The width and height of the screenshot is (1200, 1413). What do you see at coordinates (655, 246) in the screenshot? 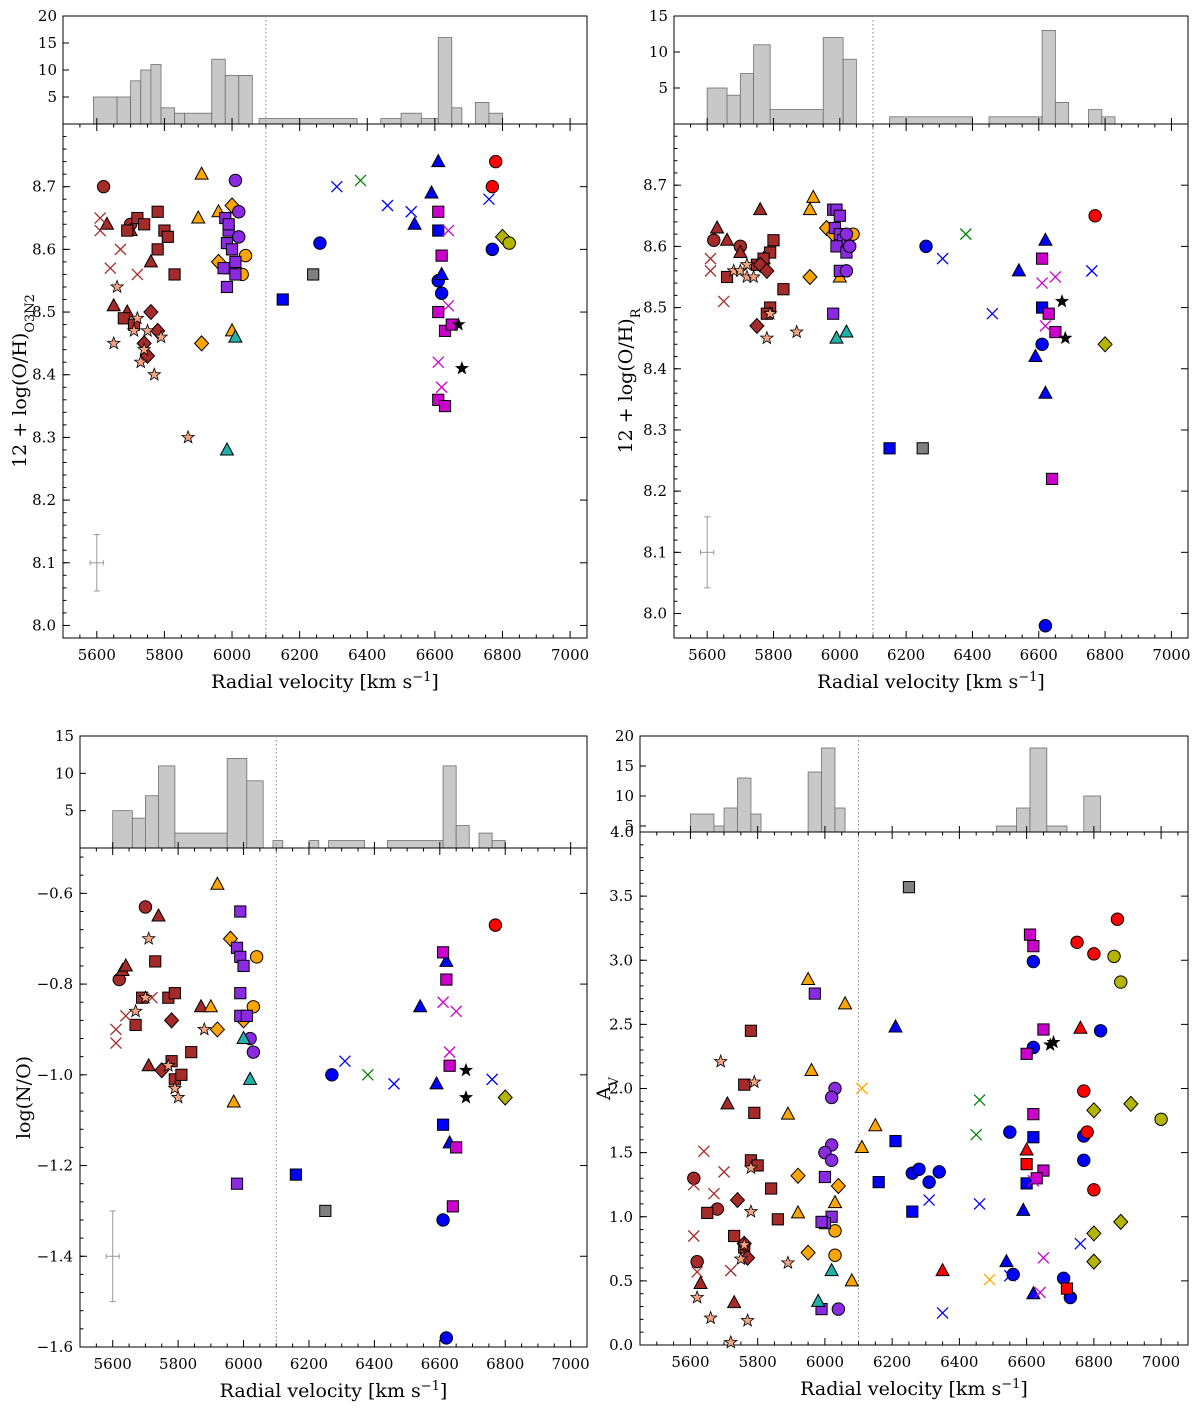
I see `y-tick-label: 8.6` at bounding box center [655, 246].